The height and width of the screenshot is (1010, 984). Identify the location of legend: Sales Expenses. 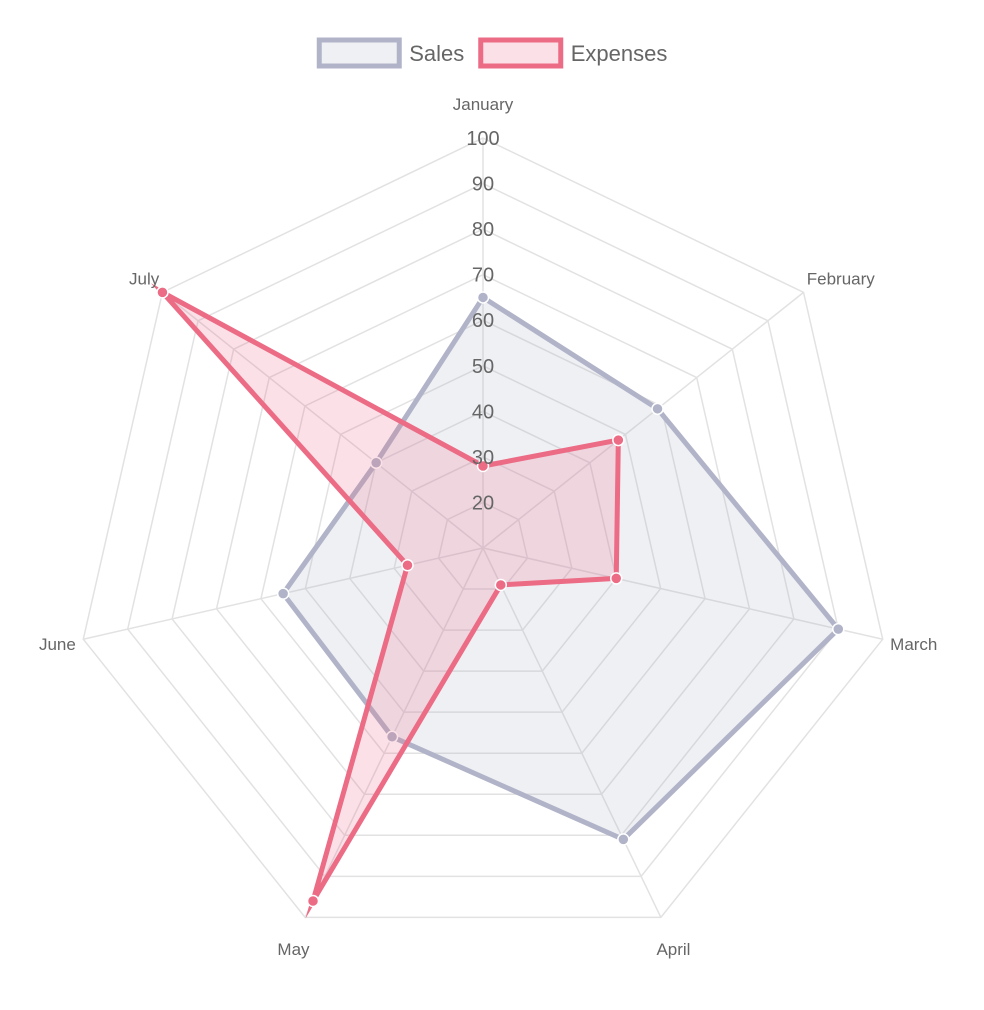
(492, 53).